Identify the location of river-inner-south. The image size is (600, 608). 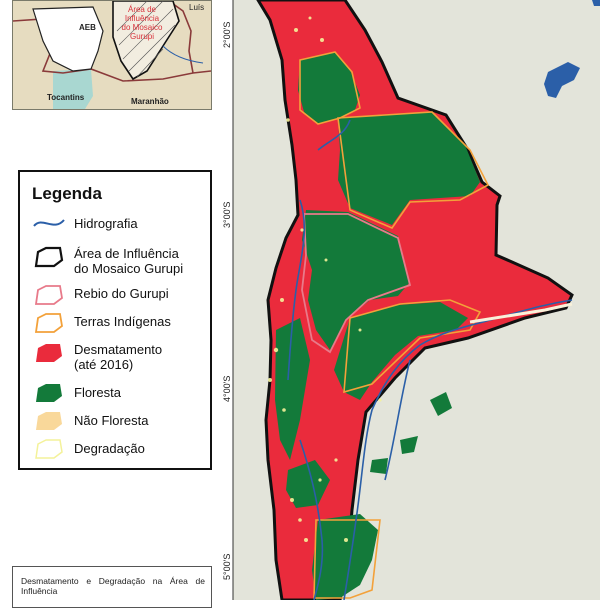
(397, 420).